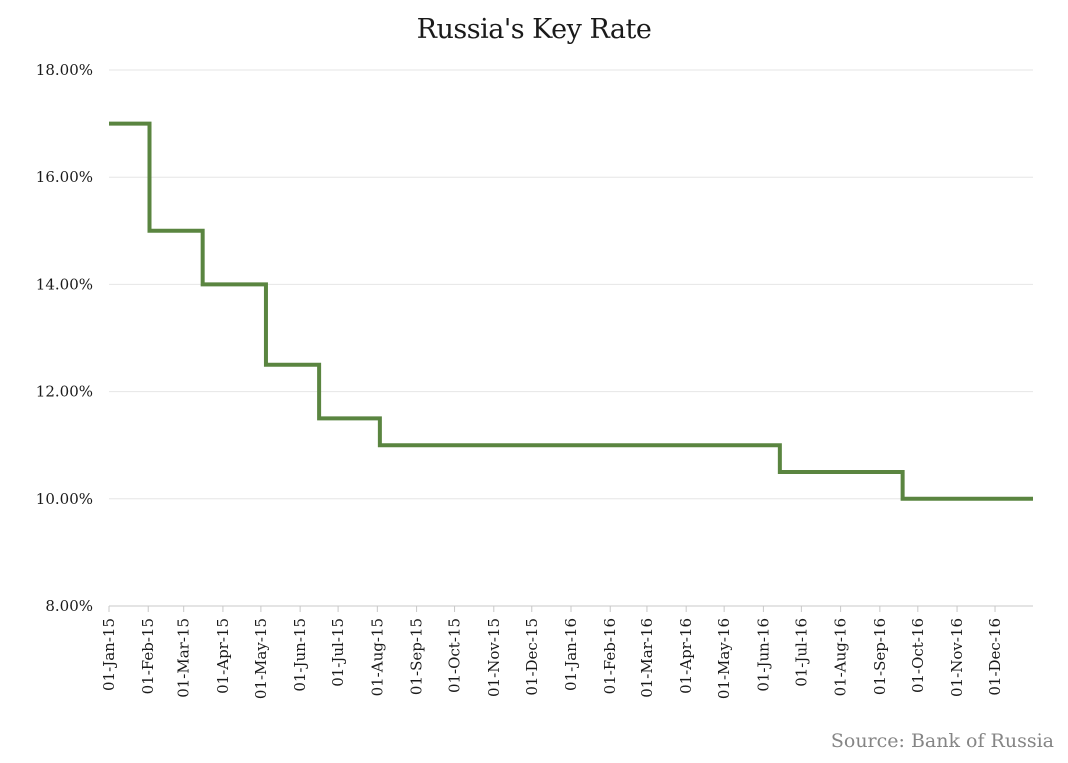 Image resolution: width=1068 pixels, height=763 pixels. Describe the element at coordinates (610, 656) in the screenshot. I see `x-tick-label: 01-Feb-16` at that location.